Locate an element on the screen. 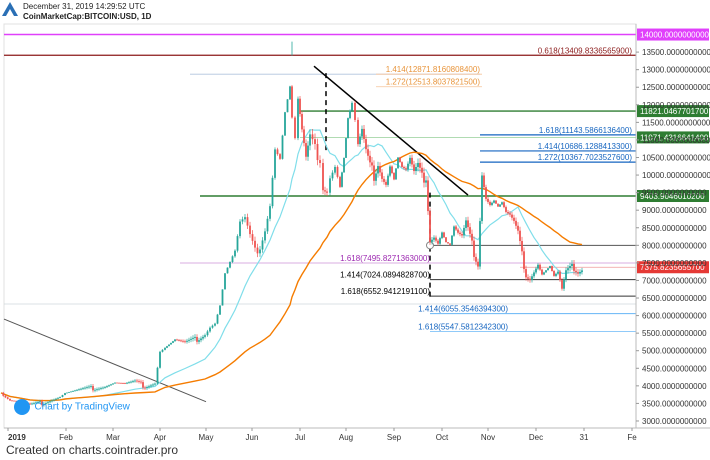  level-label: 1.618(7495.8271363000) is located at coordinates (385, 258).